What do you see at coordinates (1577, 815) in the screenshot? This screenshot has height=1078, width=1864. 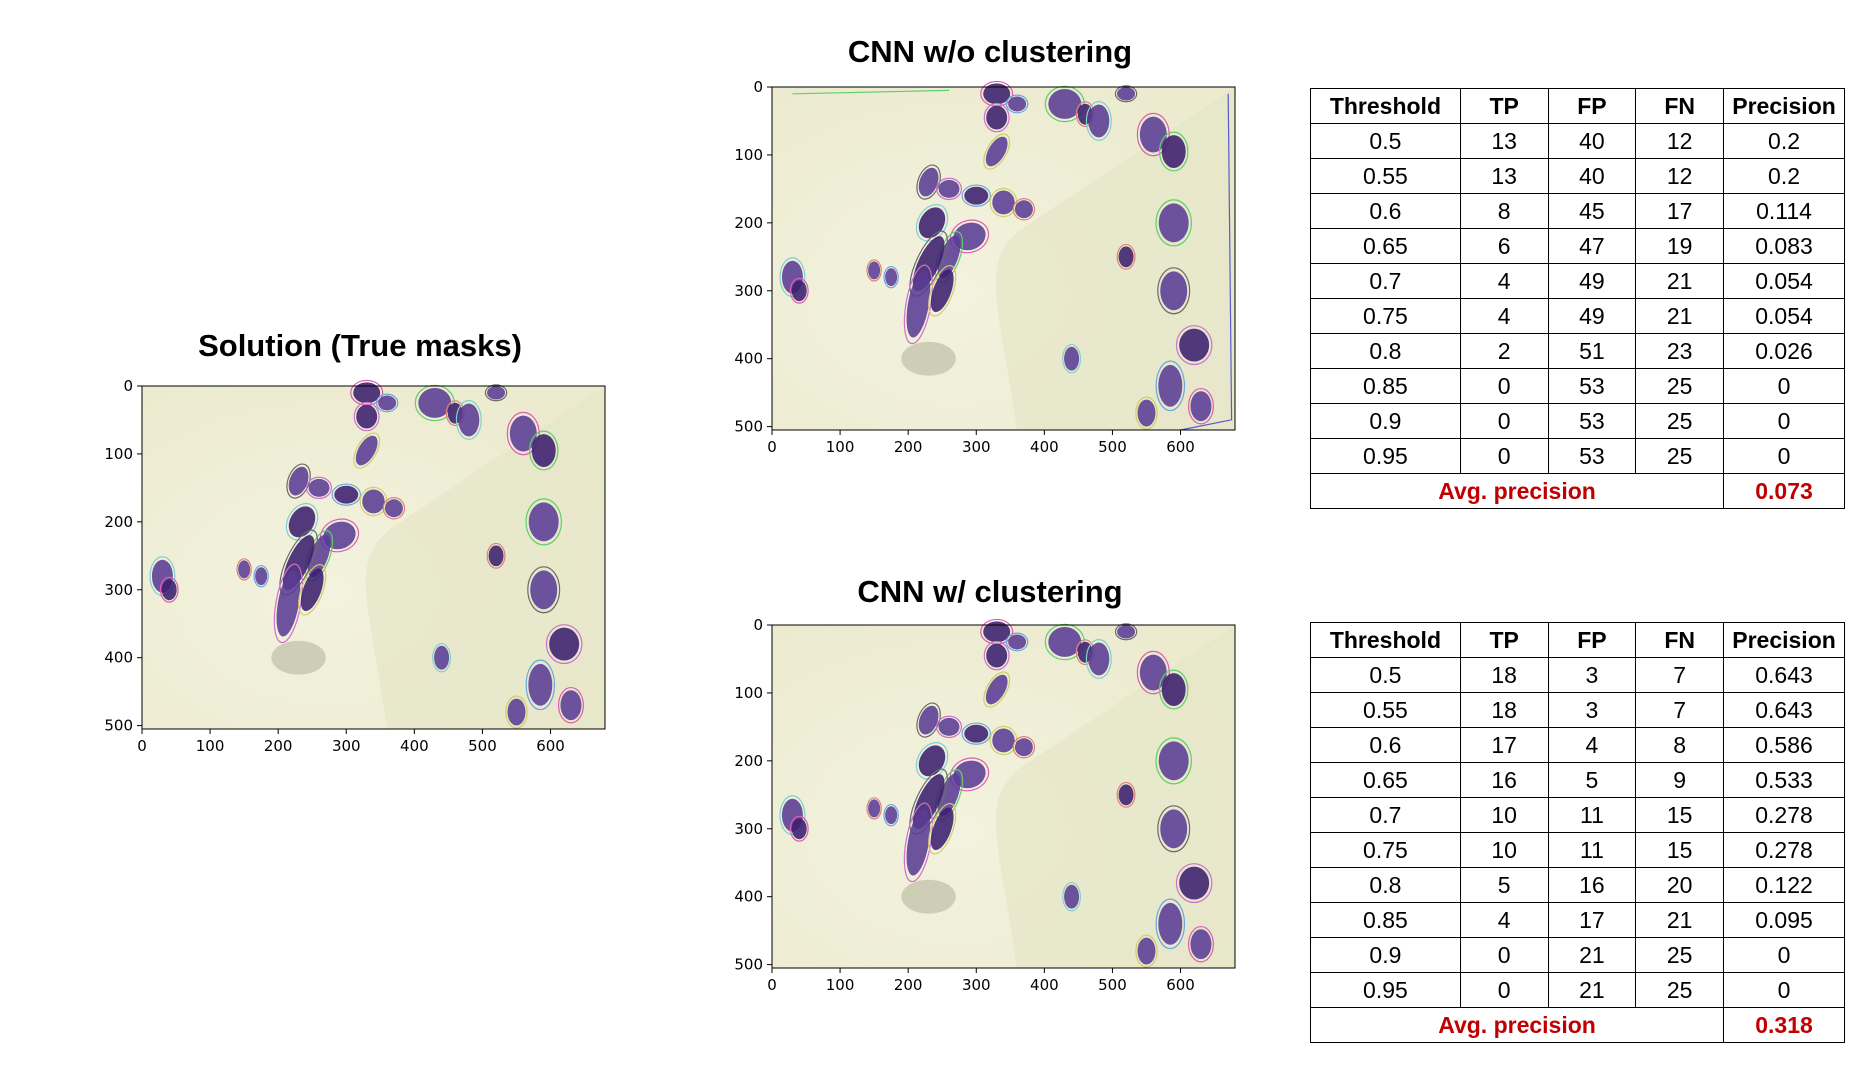 I see `table-row: 0.7 10 11 15 0.278` at bounding box center [1577, 815].